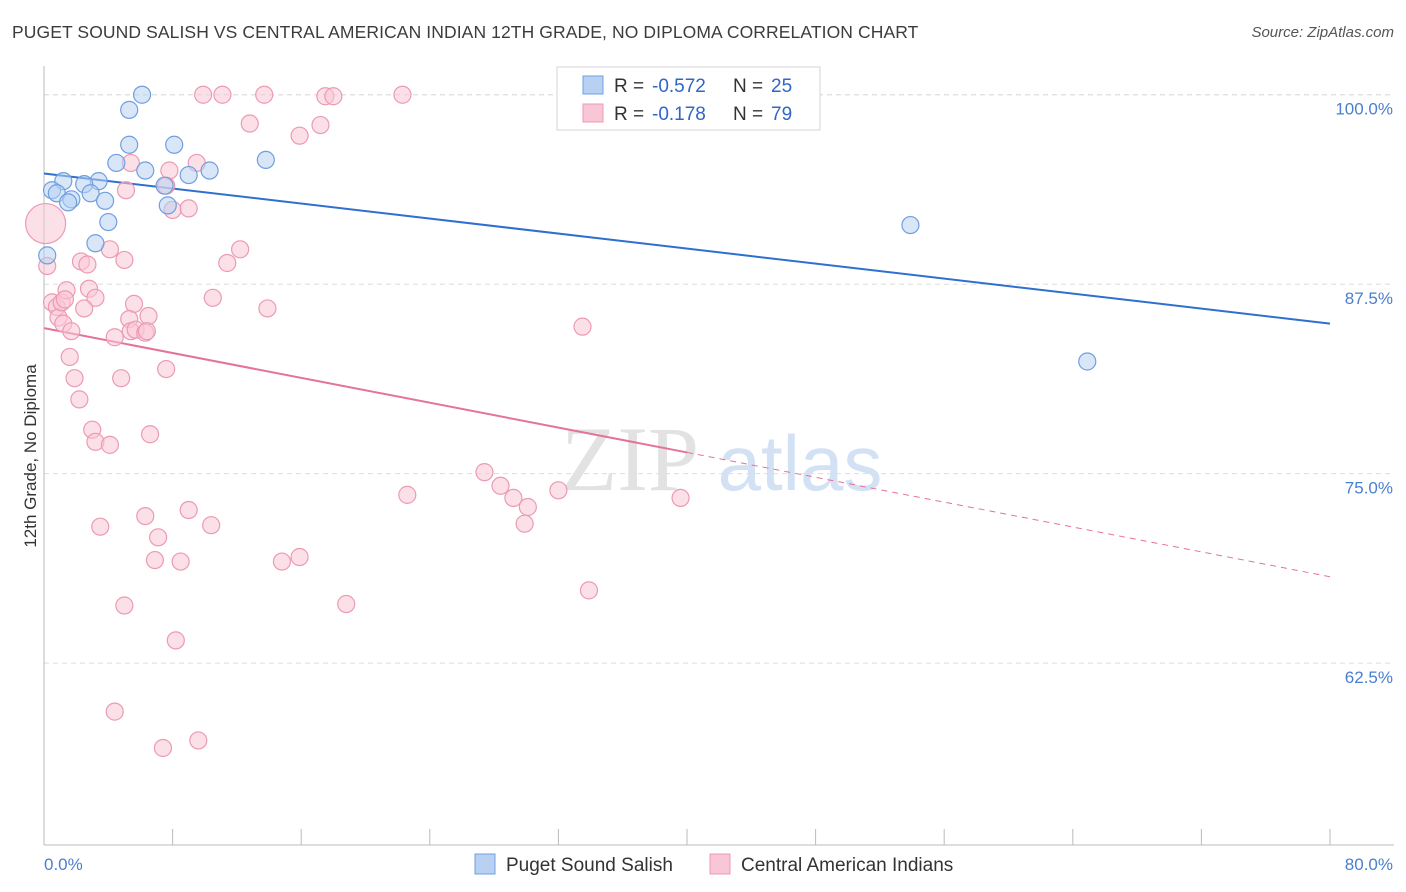 The height and width of the screenshot is (892, 1406). I want to click on bottom-legend-central-american: Central American Indians, so click(847, 865).